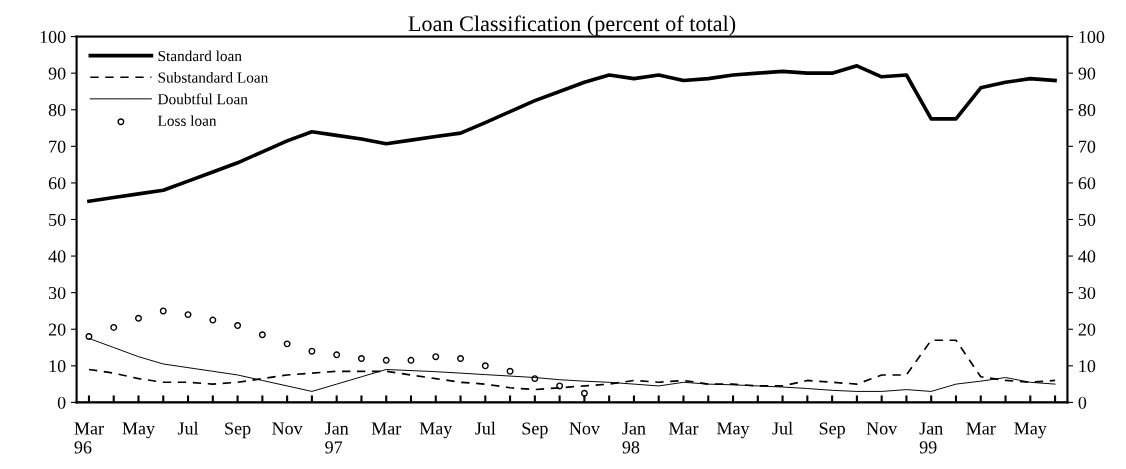 The image size is (1126, 469). I want to click on y-tick-label: 40, so click(57, 256).